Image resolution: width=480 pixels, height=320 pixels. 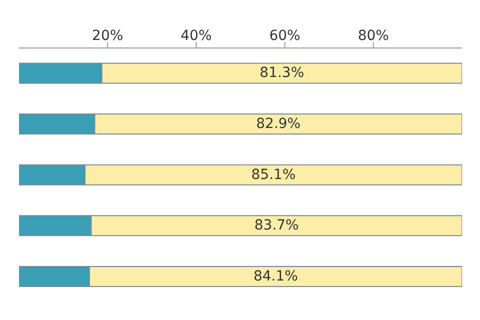 What do you see at coordinates (196, 36) in the screenshot?
I see `x-tick-label: 40%` at bounding box center [196, 36].